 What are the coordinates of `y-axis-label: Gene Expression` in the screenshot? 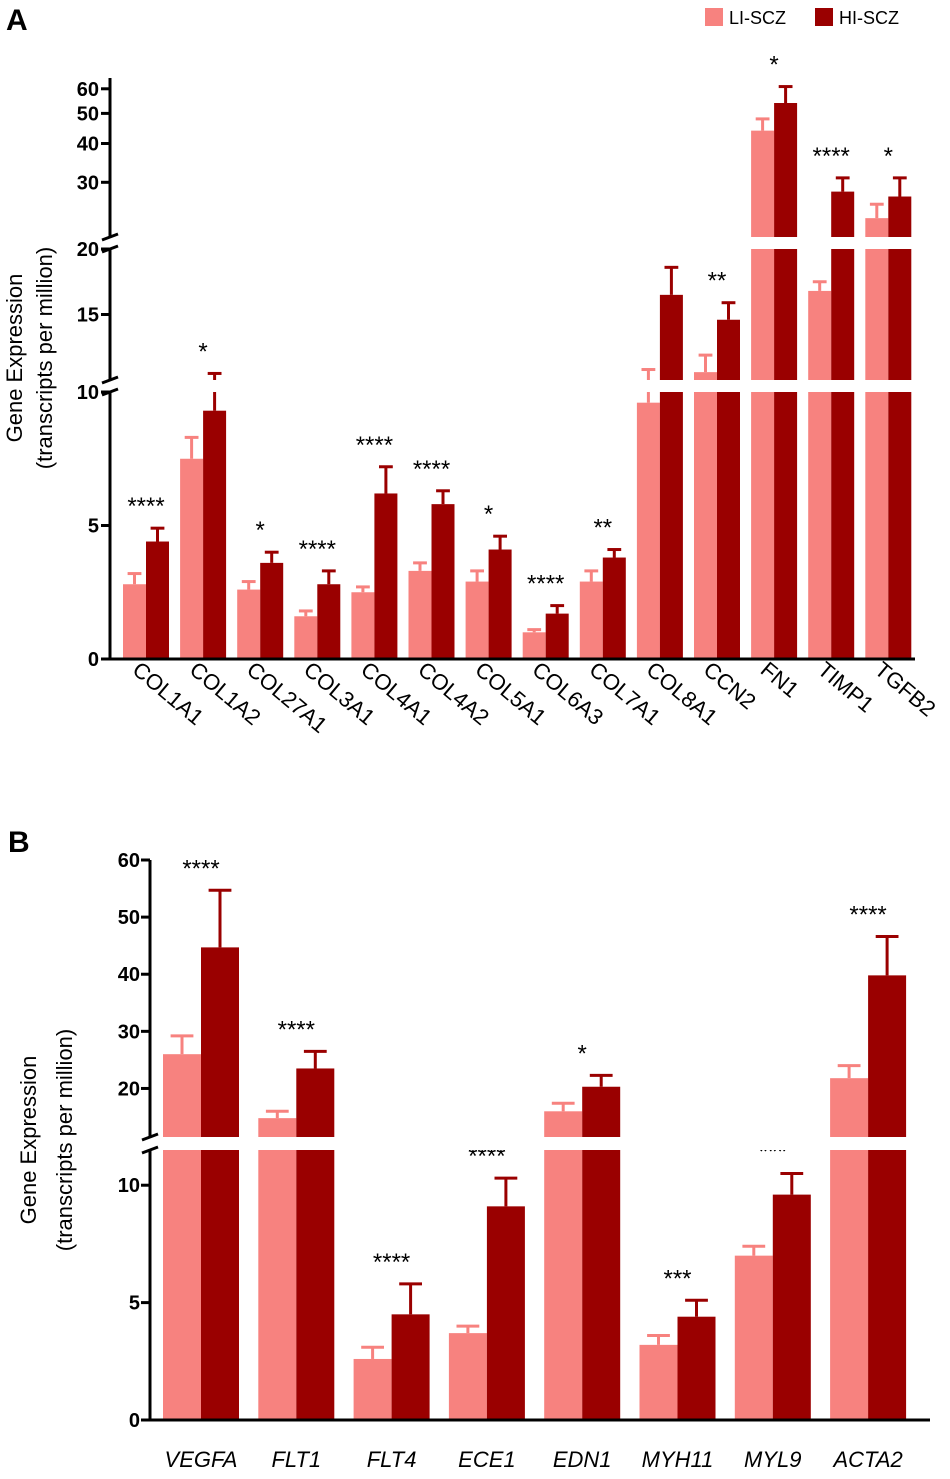 It's located at (14, 358).